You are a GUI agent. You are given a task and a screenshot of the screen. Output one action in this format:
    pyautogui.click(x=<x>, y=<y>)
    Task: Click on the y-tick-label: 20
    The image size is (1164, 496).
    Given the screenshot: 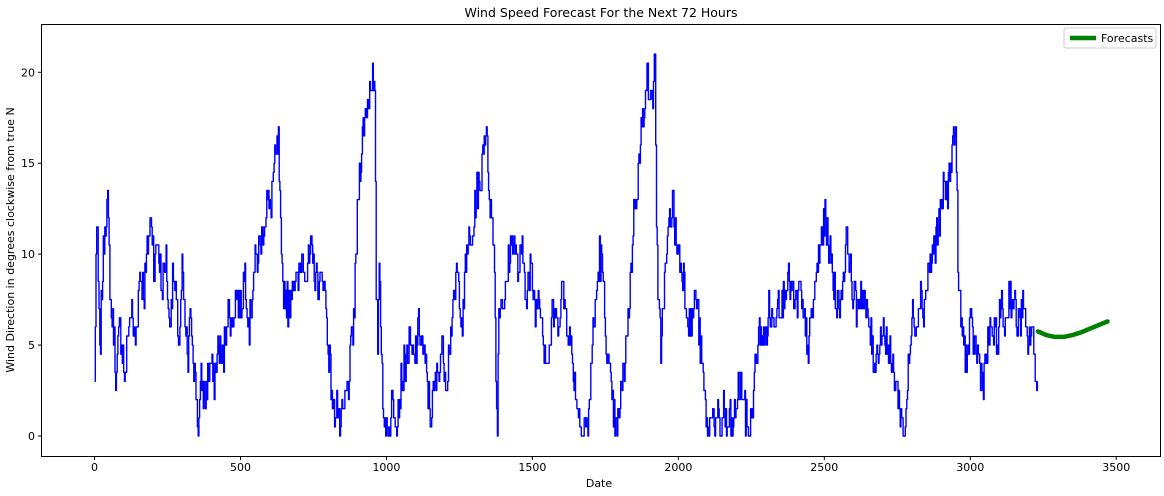 What is the action you would take?
    pyautogui.click(x=28, y=72)
    